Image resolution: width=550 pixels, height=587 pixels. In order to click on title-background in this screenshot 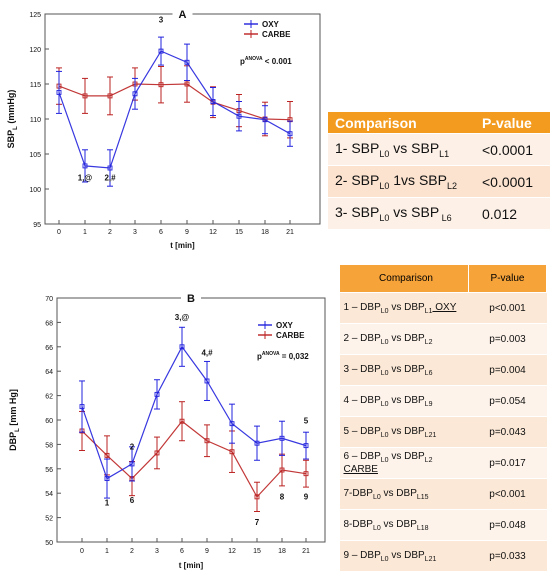, I will do `click(182, 13)`.